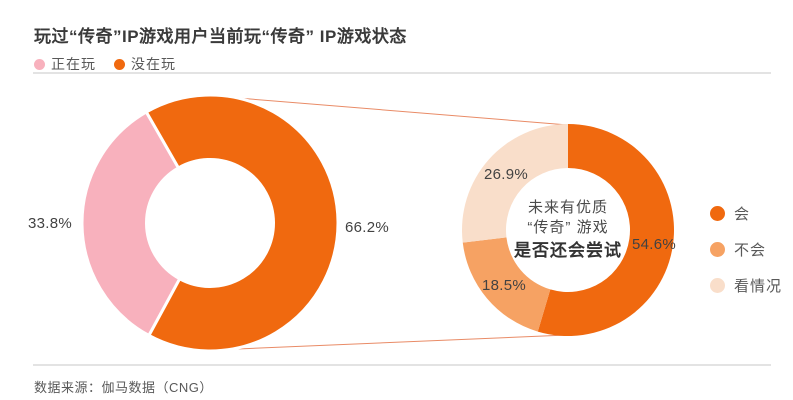 This screenshot has height=400, width=793. Describe the element at coordinates (567, 207) in the screenshot. I see `question-line-1: 未来有优质` at that location.